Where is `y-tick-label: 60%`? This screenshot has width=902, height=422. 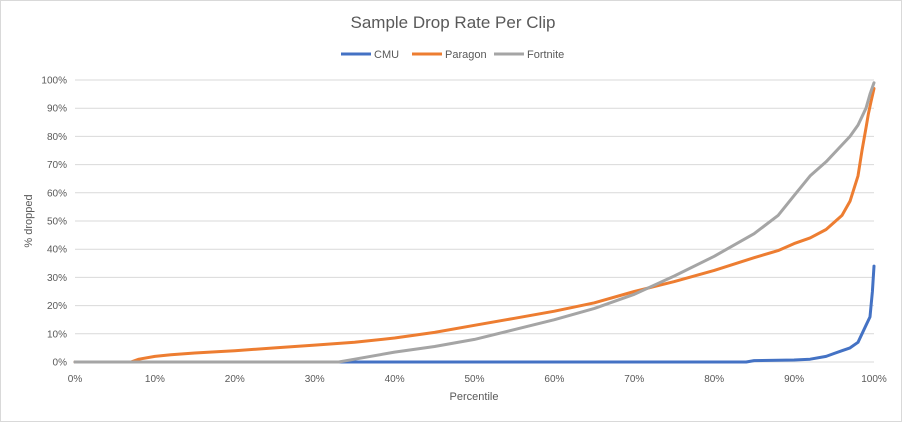 y-tick-label: 60% is located at coordinates (57, 193).